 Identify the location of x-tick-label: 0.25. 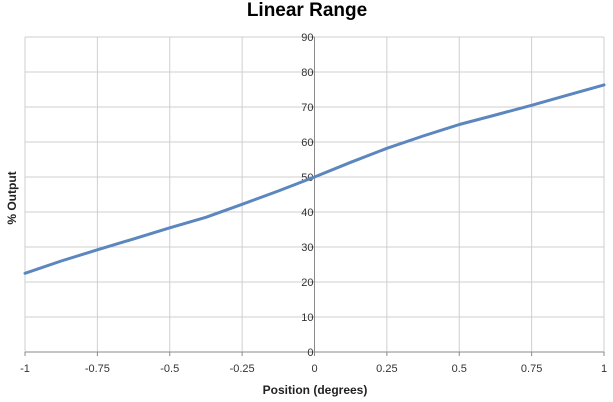
(386, 369).